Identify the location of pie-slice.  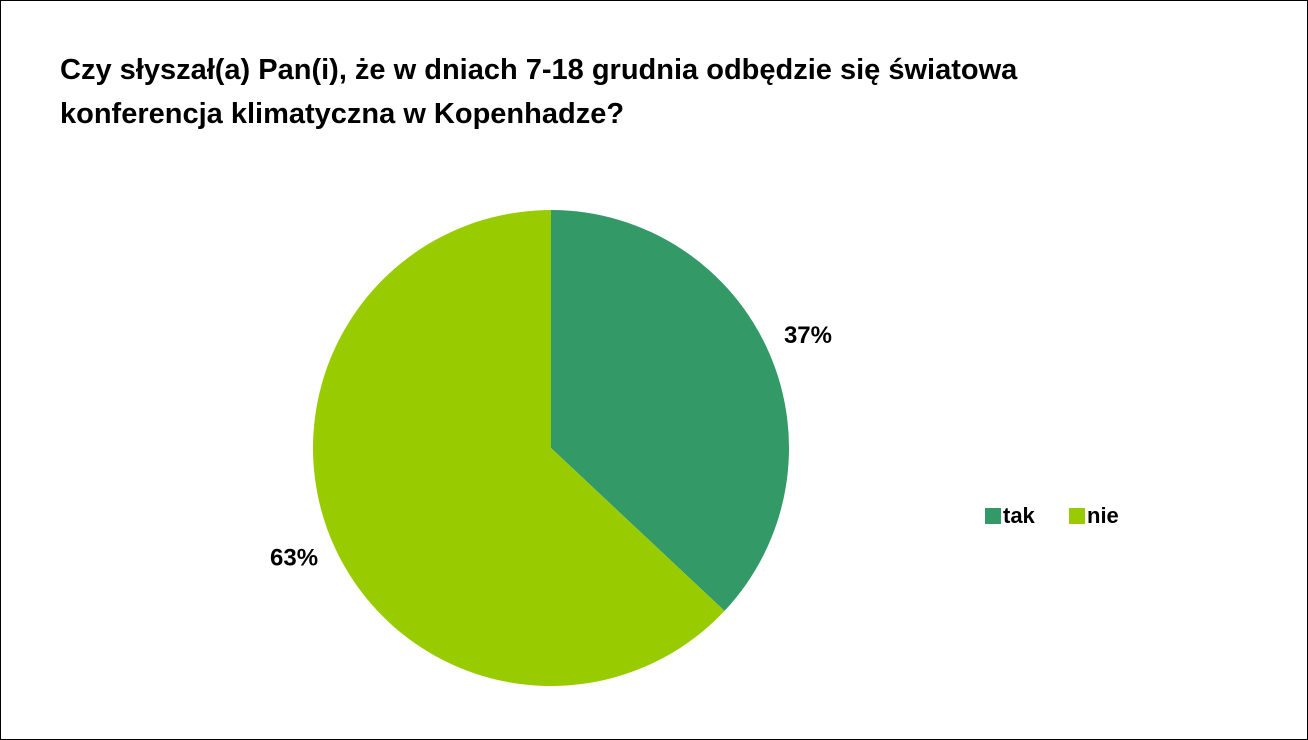
(670, 410).